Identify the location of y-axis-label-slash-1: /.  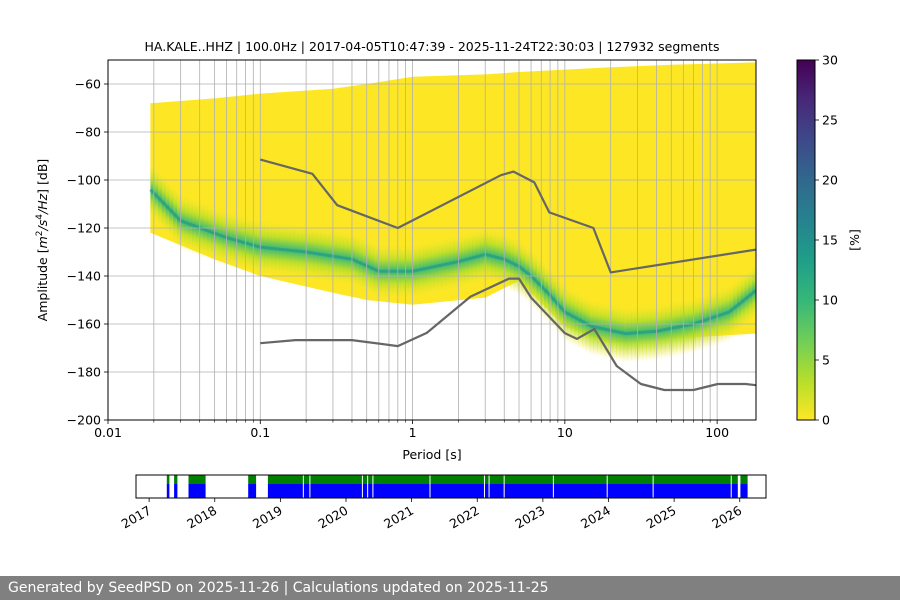
(42, 227).